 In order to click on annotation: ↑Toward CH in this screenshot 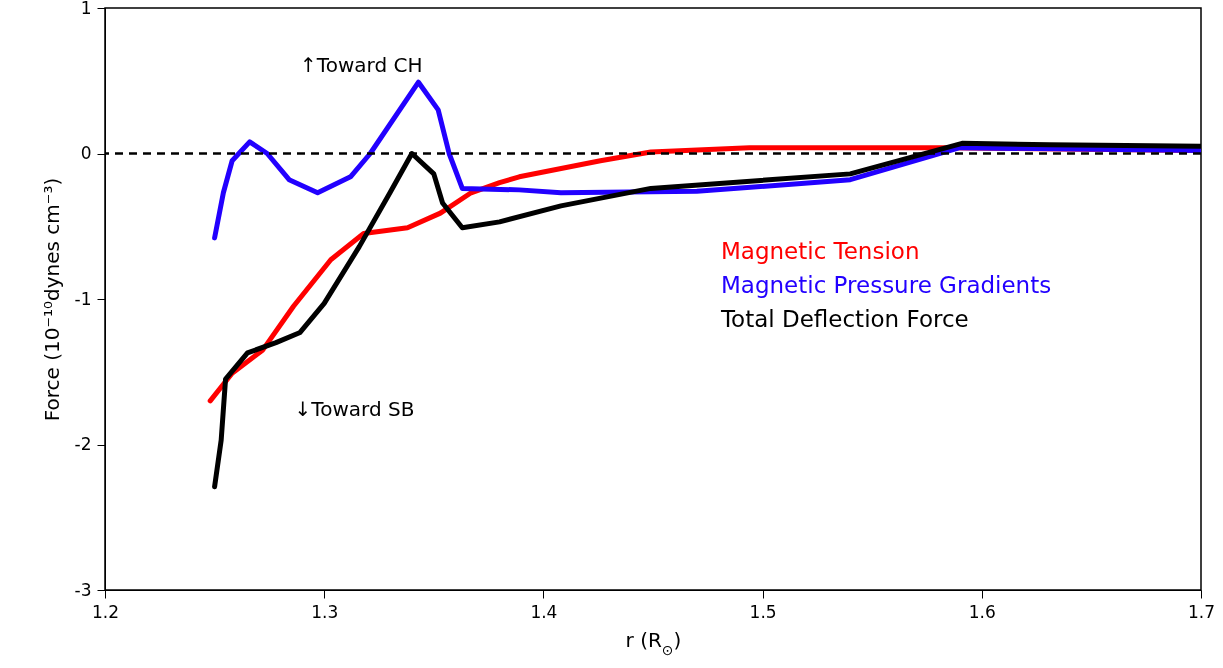, I will do `click(361, 65)`.